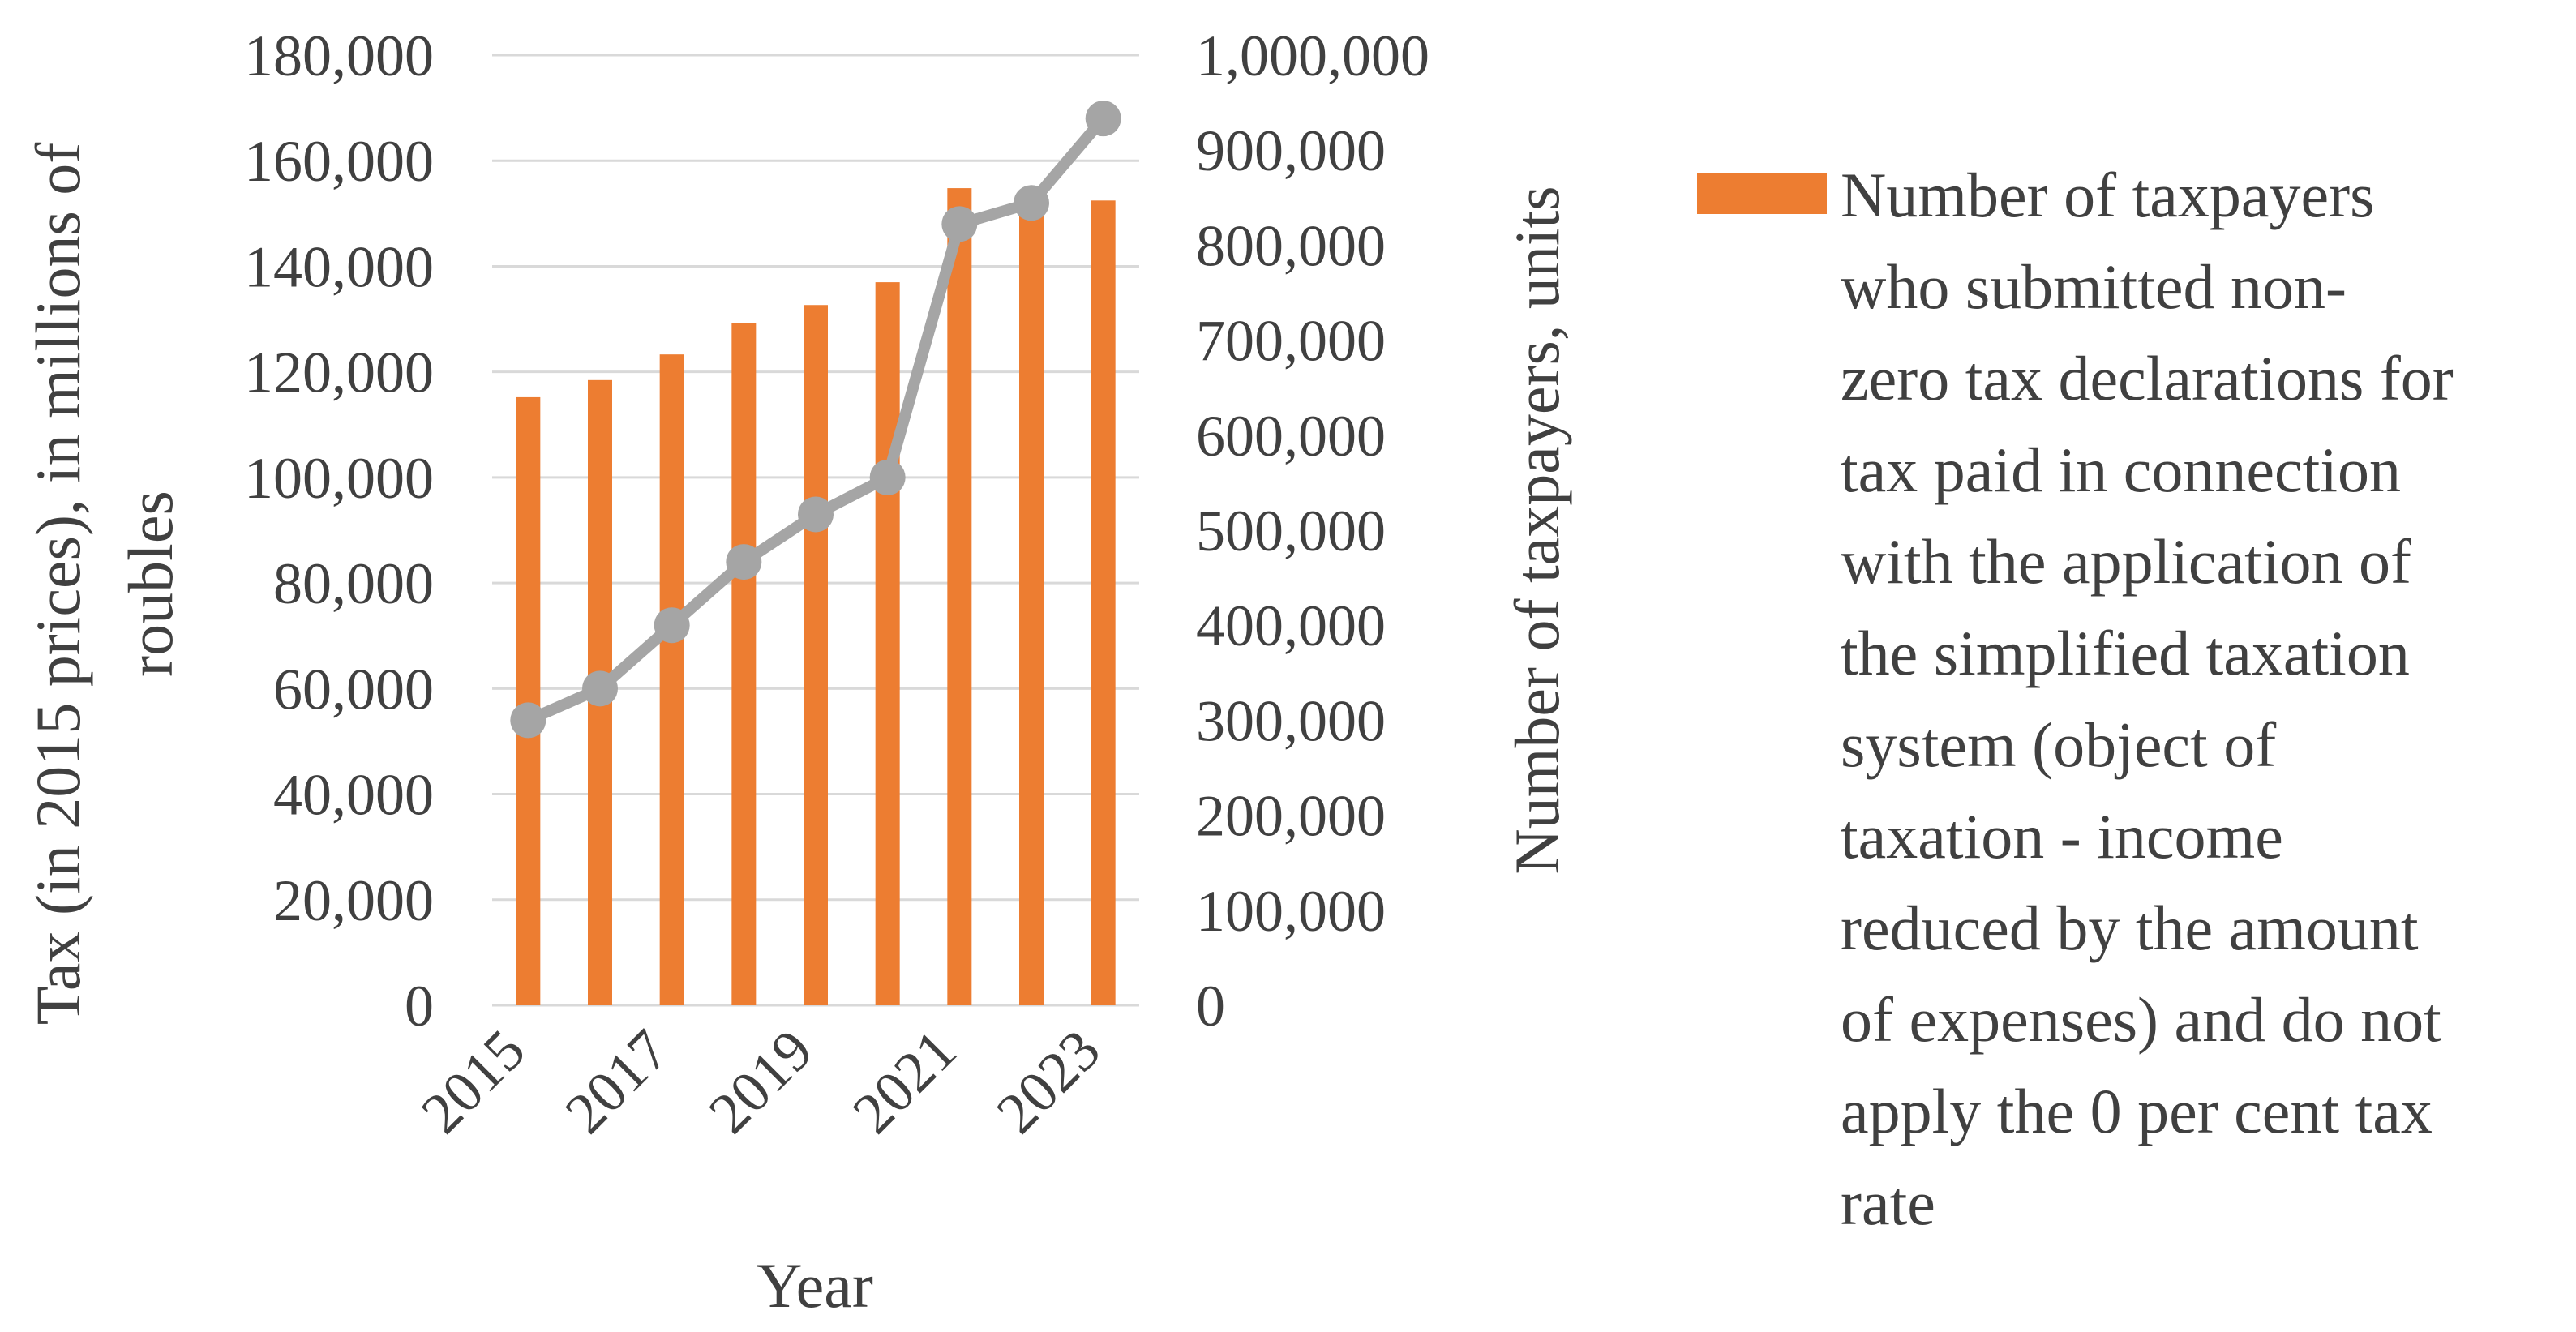 Image resolution: width=2576 pixels, height=1332 pixels. Describe the element at coordinates (1312, 56) in the screenshot. I see `right-axis-tick-label: 1,000,000` at that location.